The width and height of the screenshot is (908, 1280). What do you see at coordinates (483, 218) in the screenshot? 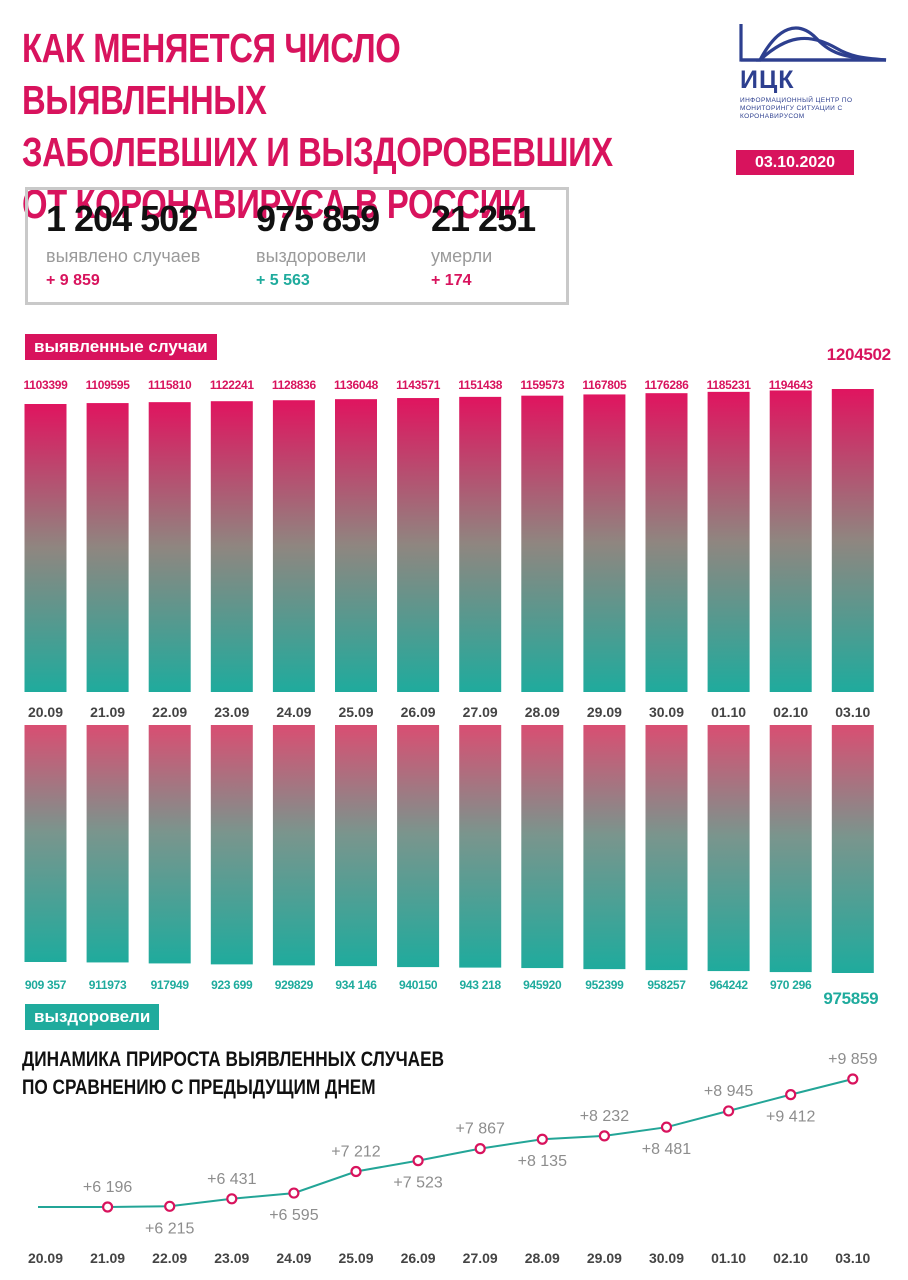
I see `stat-deaths-value: 21 251` at bounding box center [483, 218].